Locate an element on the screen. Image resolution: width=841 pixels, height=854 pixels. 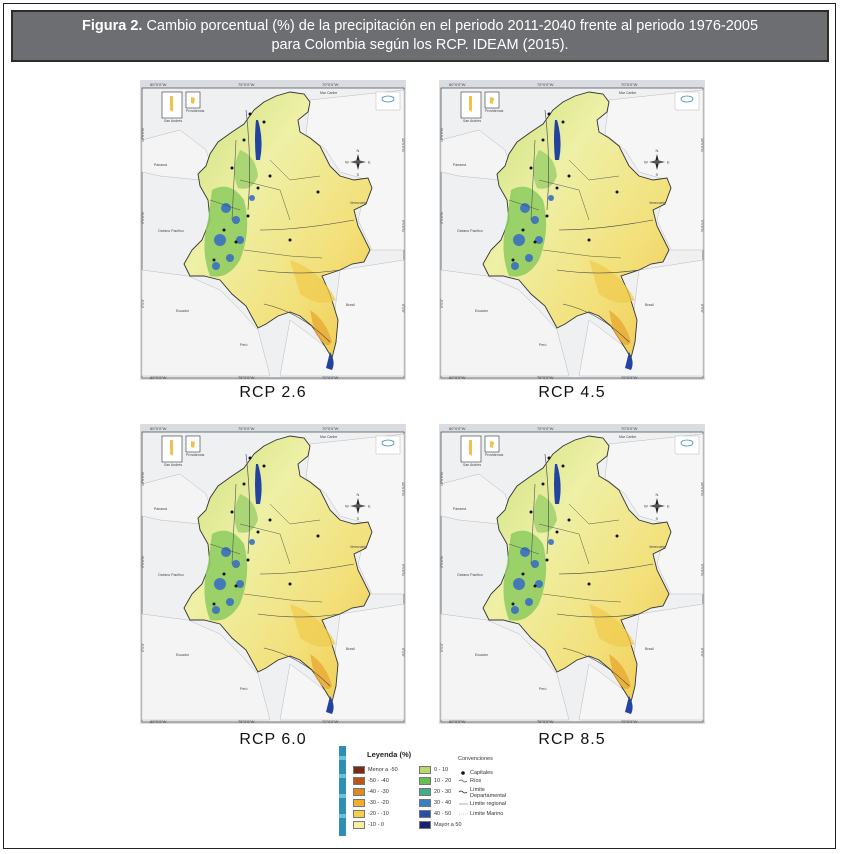
river-meta is located at coordinates (606, 225).